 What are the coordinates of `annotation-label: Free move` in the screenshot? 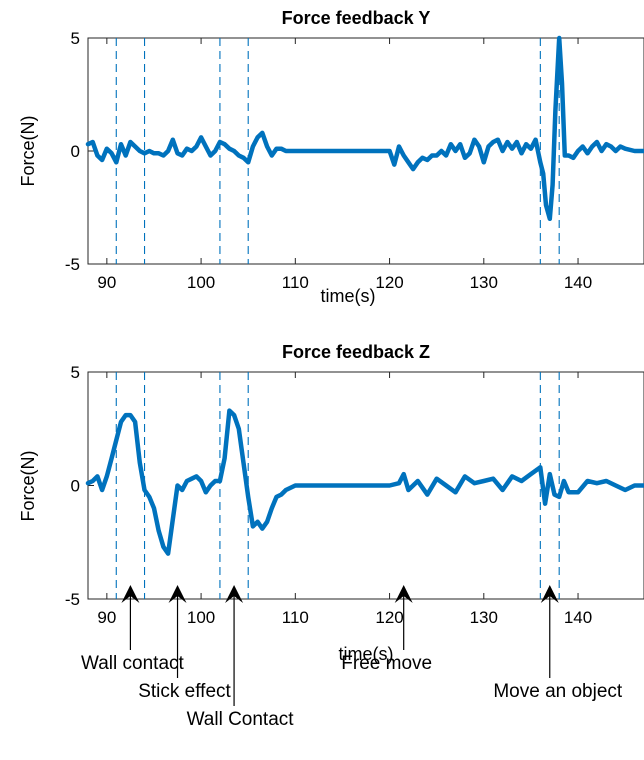 It's located at (386, 663).